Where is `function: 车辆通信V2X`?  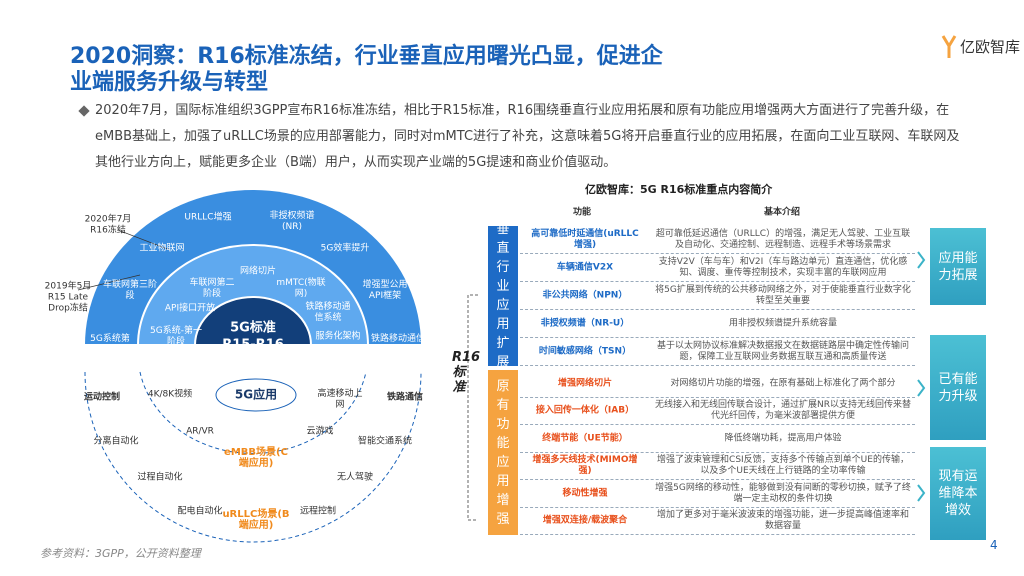
function: 车辆通信V2X is located at coordinates (585, 267).